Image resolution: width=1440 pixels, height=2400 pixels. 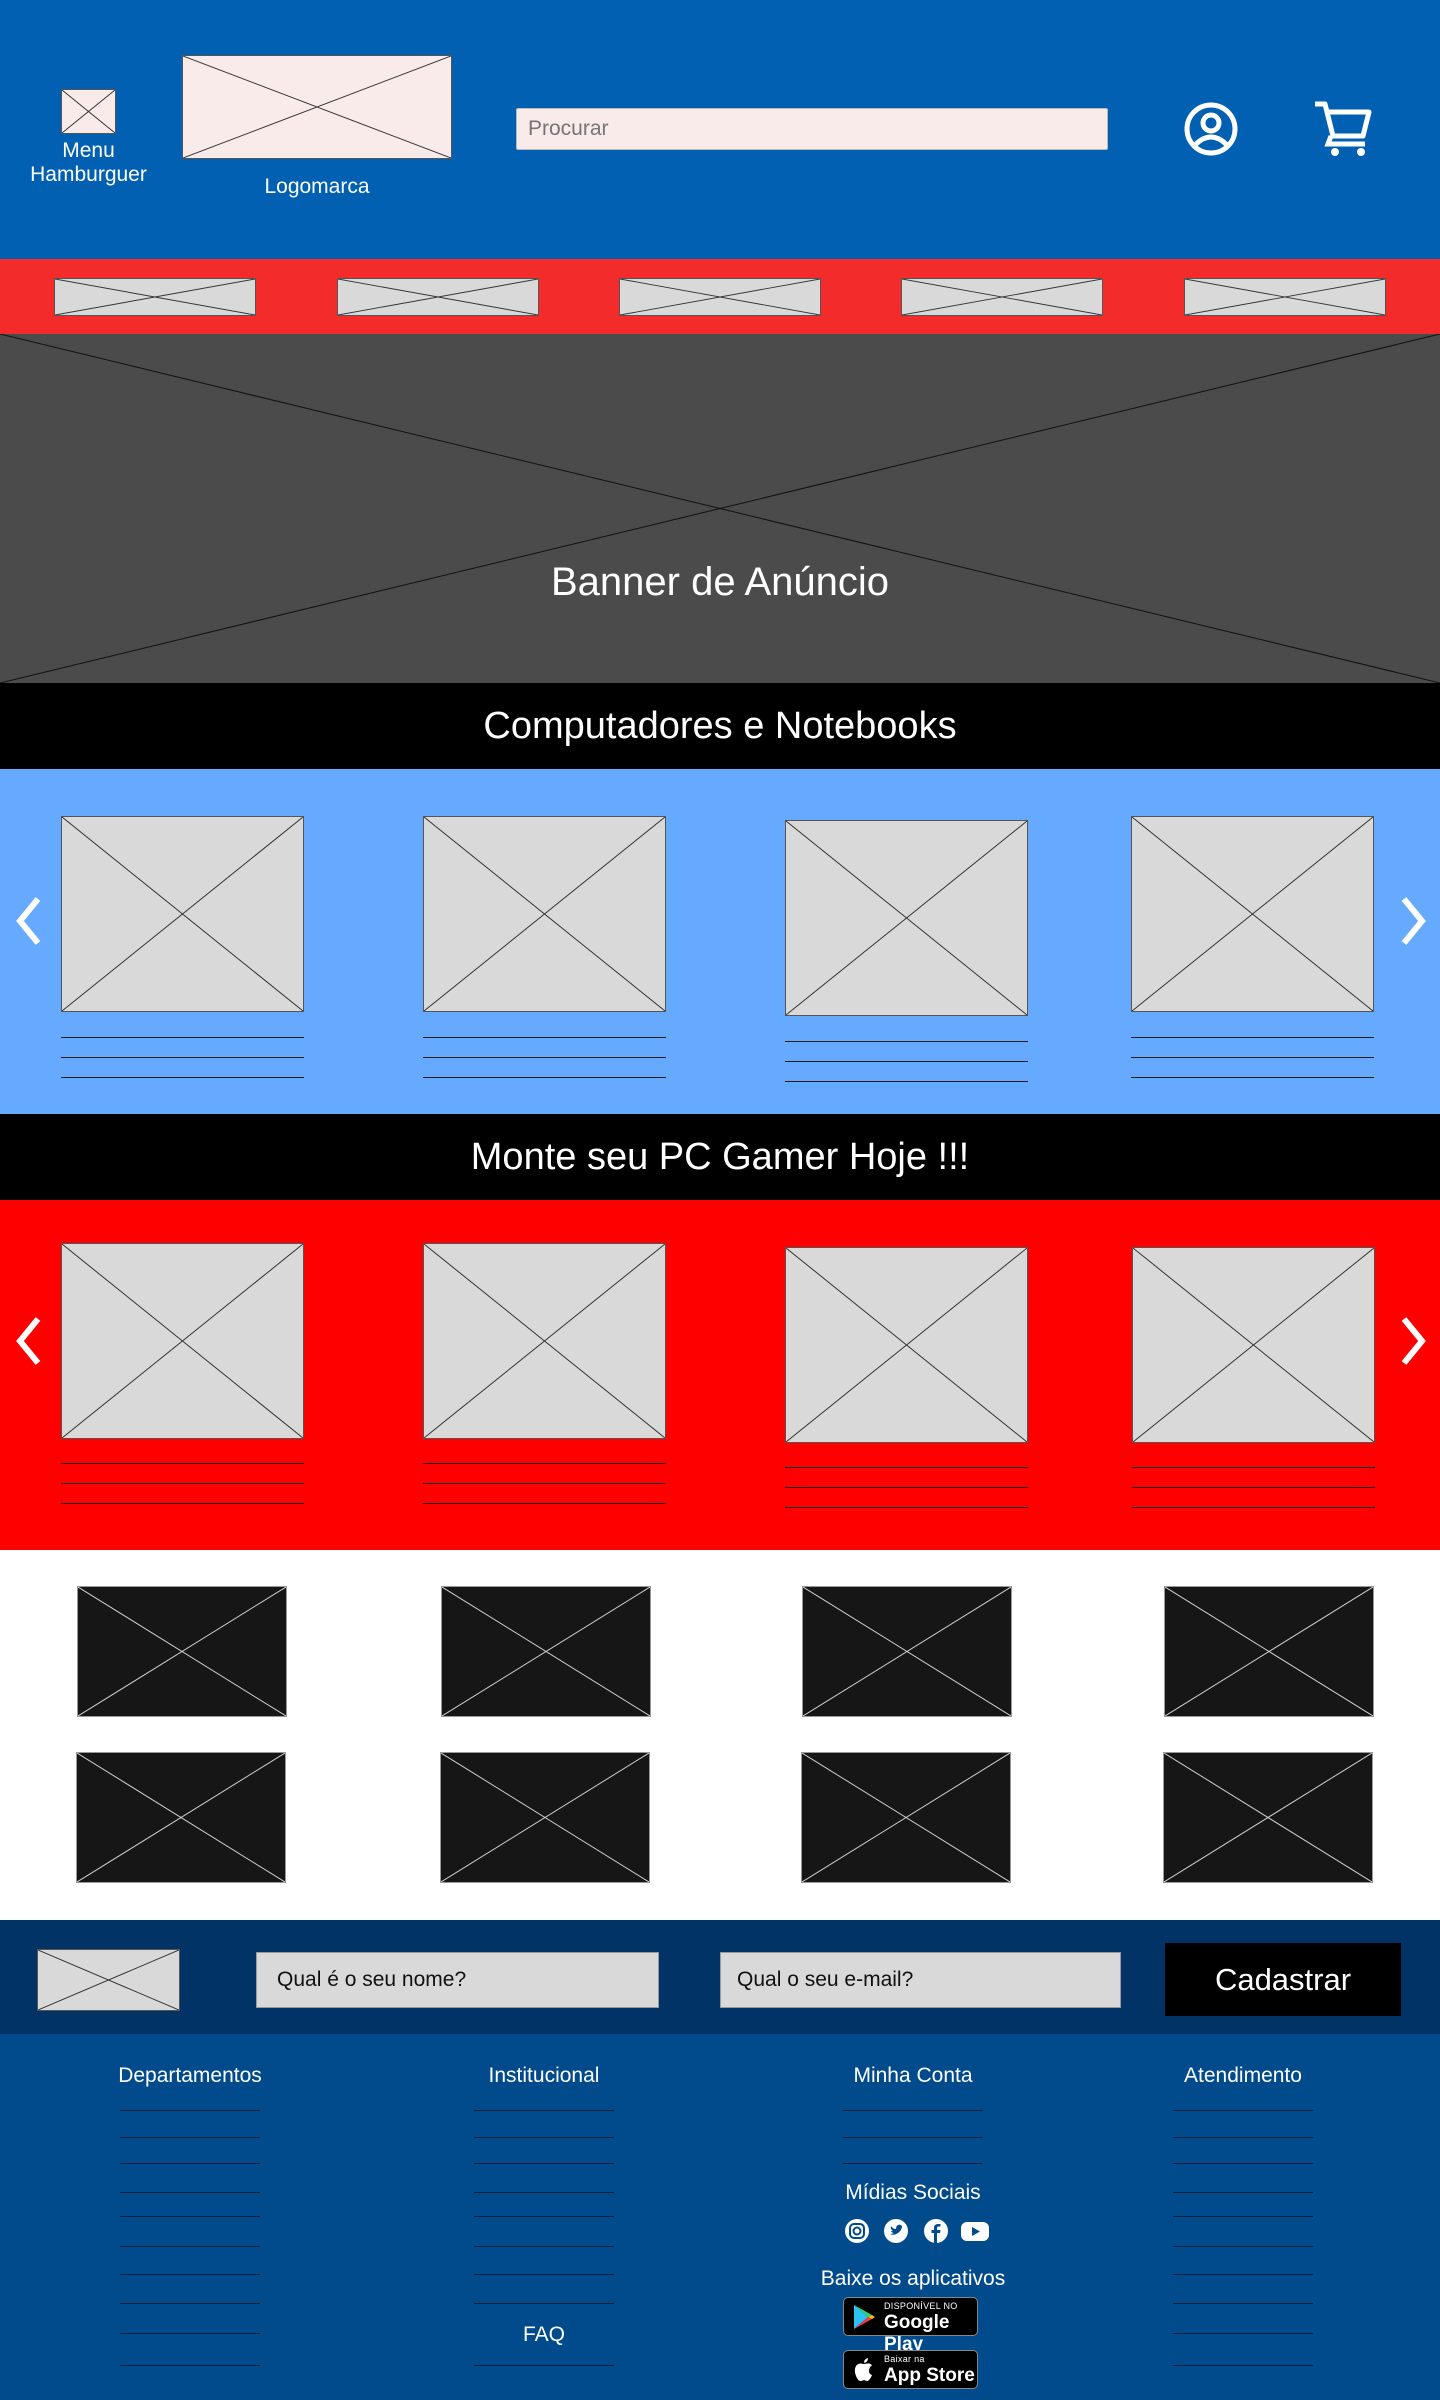 I want to click on twitter-icon, so click(x=896, y=2231).